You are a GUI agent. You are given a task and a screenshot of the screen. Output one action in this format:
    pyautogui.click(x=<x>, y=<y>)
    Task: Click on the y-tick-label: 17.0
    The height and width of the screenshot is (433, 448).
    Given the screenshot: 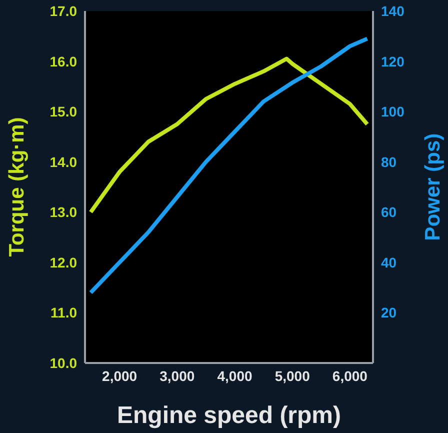 What is the action you would take?
    pyautogui.click(x=64, y=10)
    